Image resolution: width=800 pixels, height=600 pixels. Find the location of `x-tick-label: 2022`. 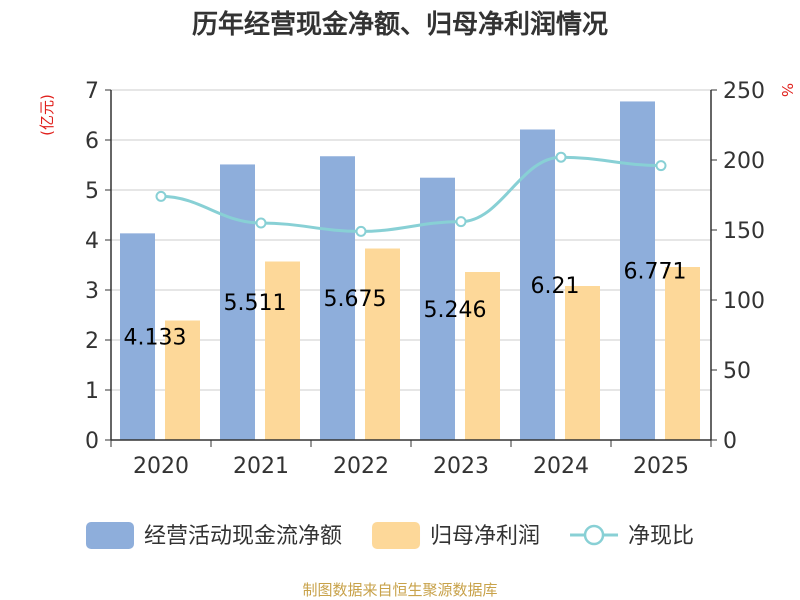

x-tick-label: 2022 is located at coordinates (361, 466).